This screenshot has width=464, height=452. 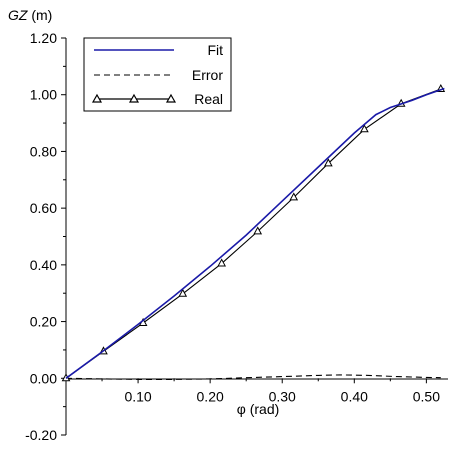 I want to click on x-axis-title: φ (rad), so click(x=258, y=409).